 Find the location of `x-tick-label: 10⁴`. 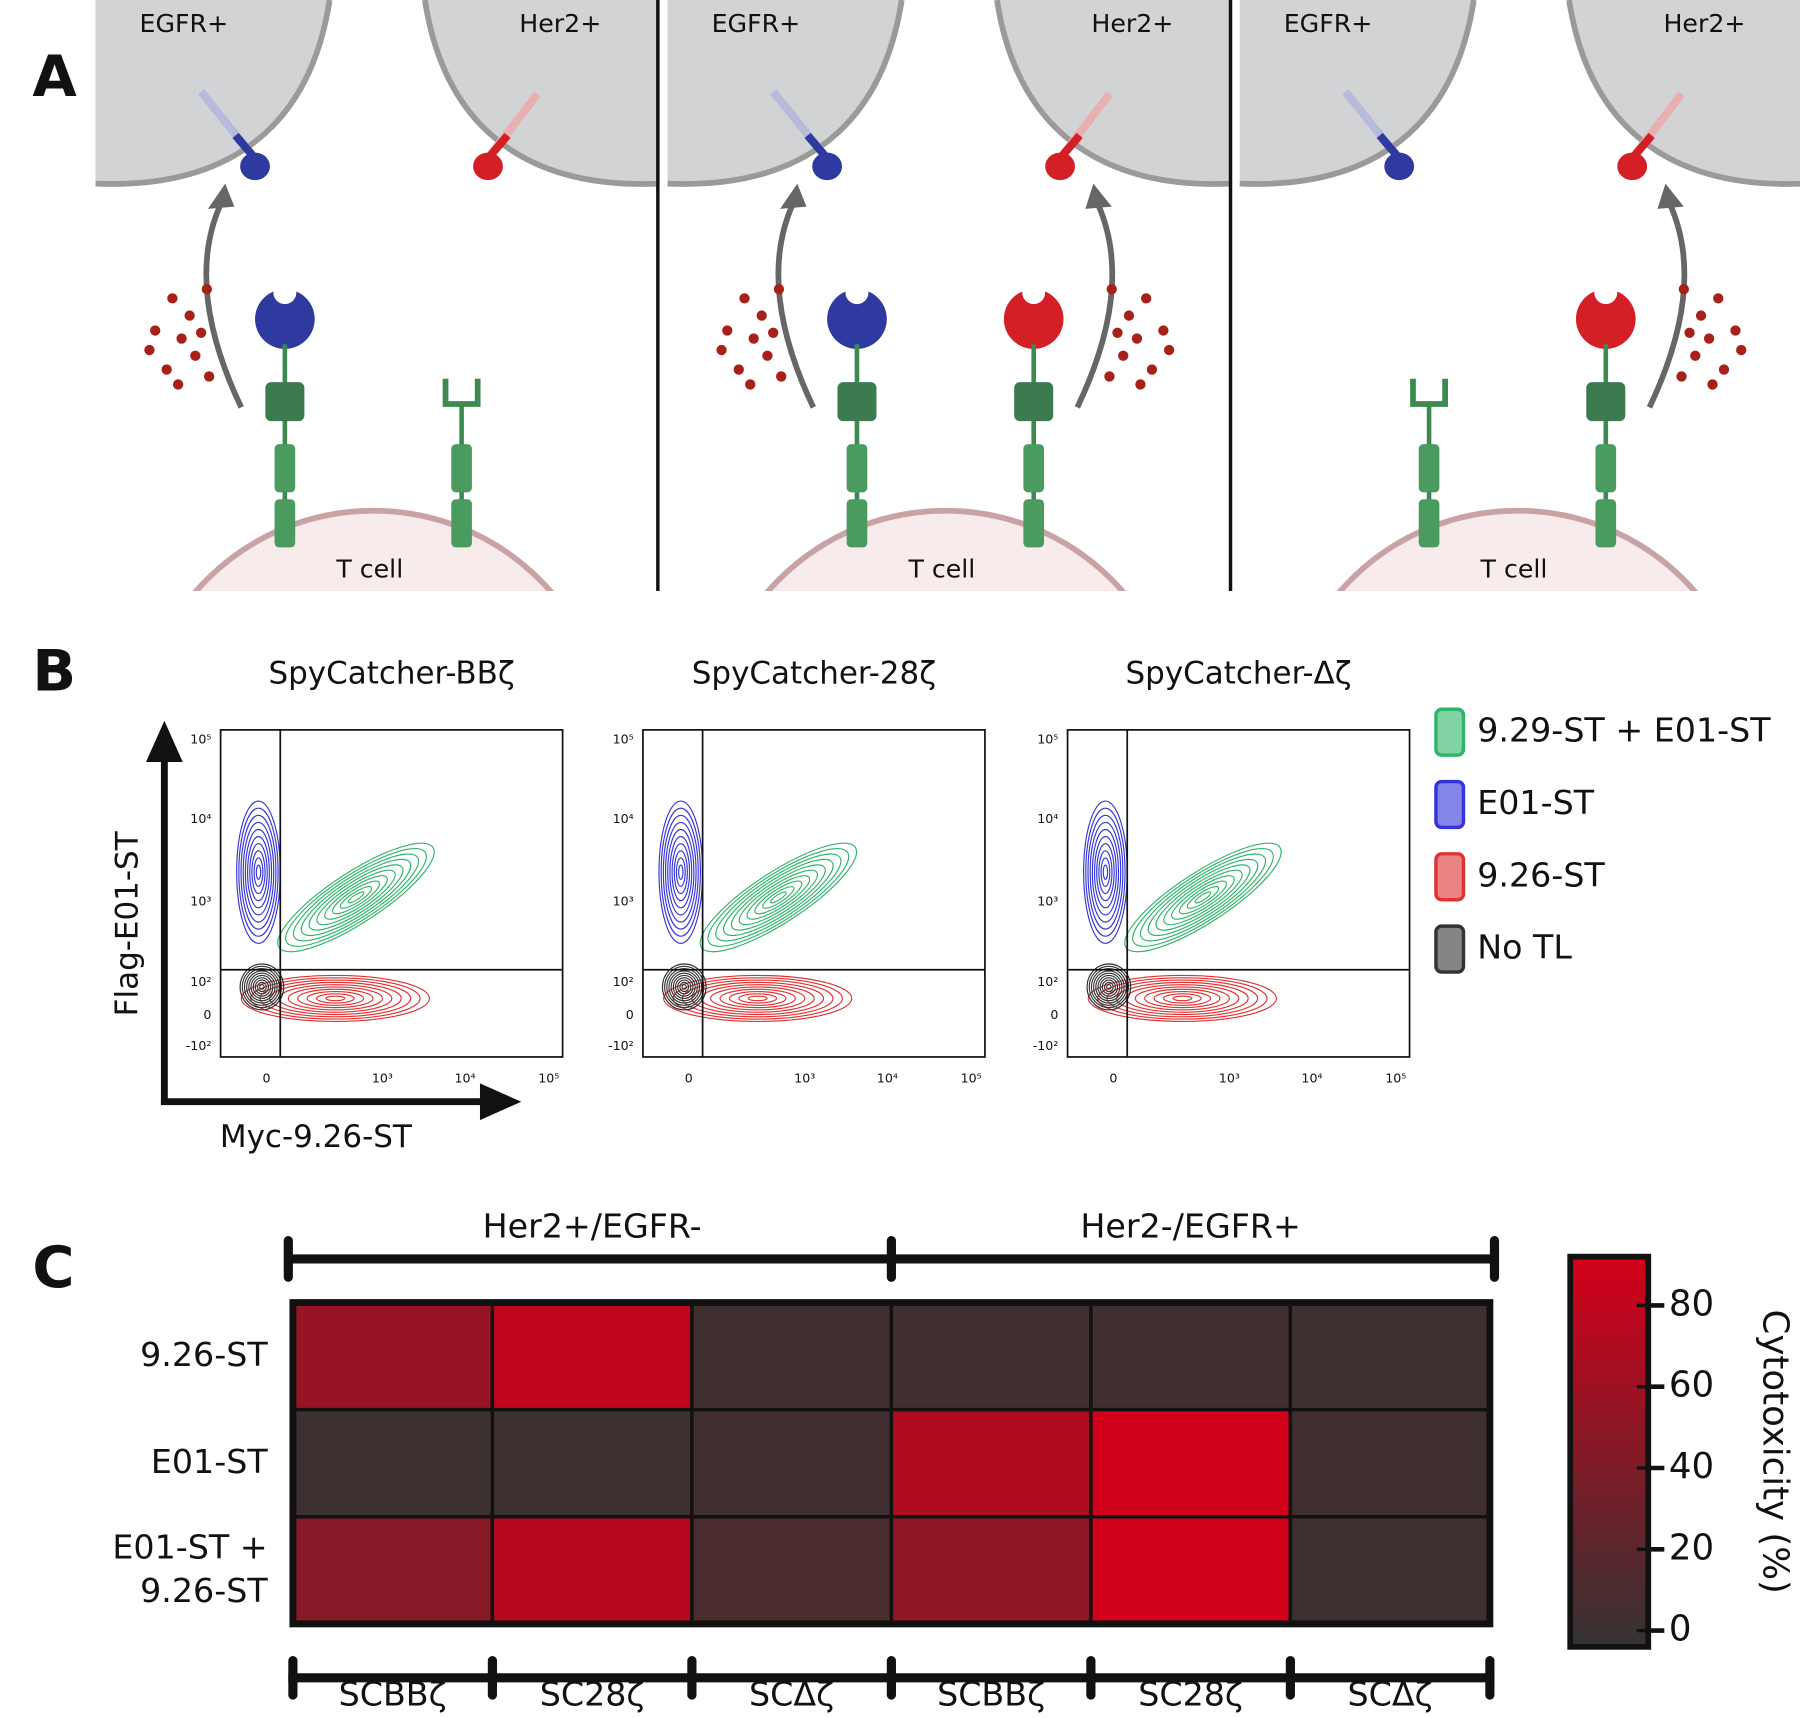

x-tick-label: 10⁴ is located at coordinates (1311, 1077).